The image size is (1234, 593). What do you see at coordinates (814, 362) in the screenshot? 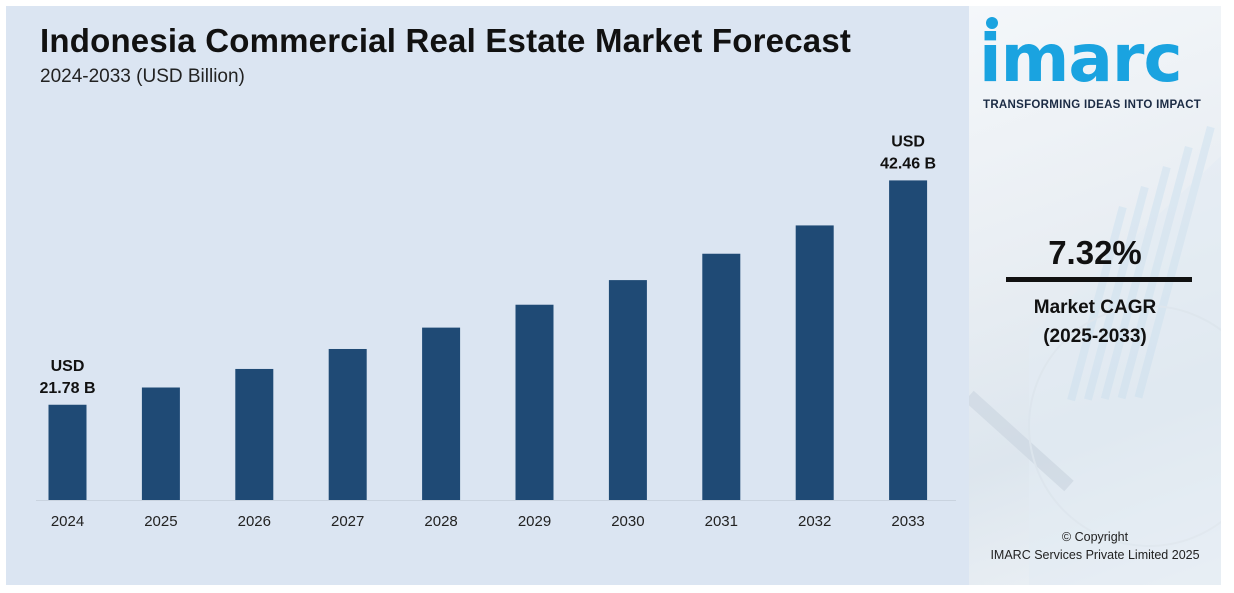
I see `bar-2032` at bounding box center [814, 362].